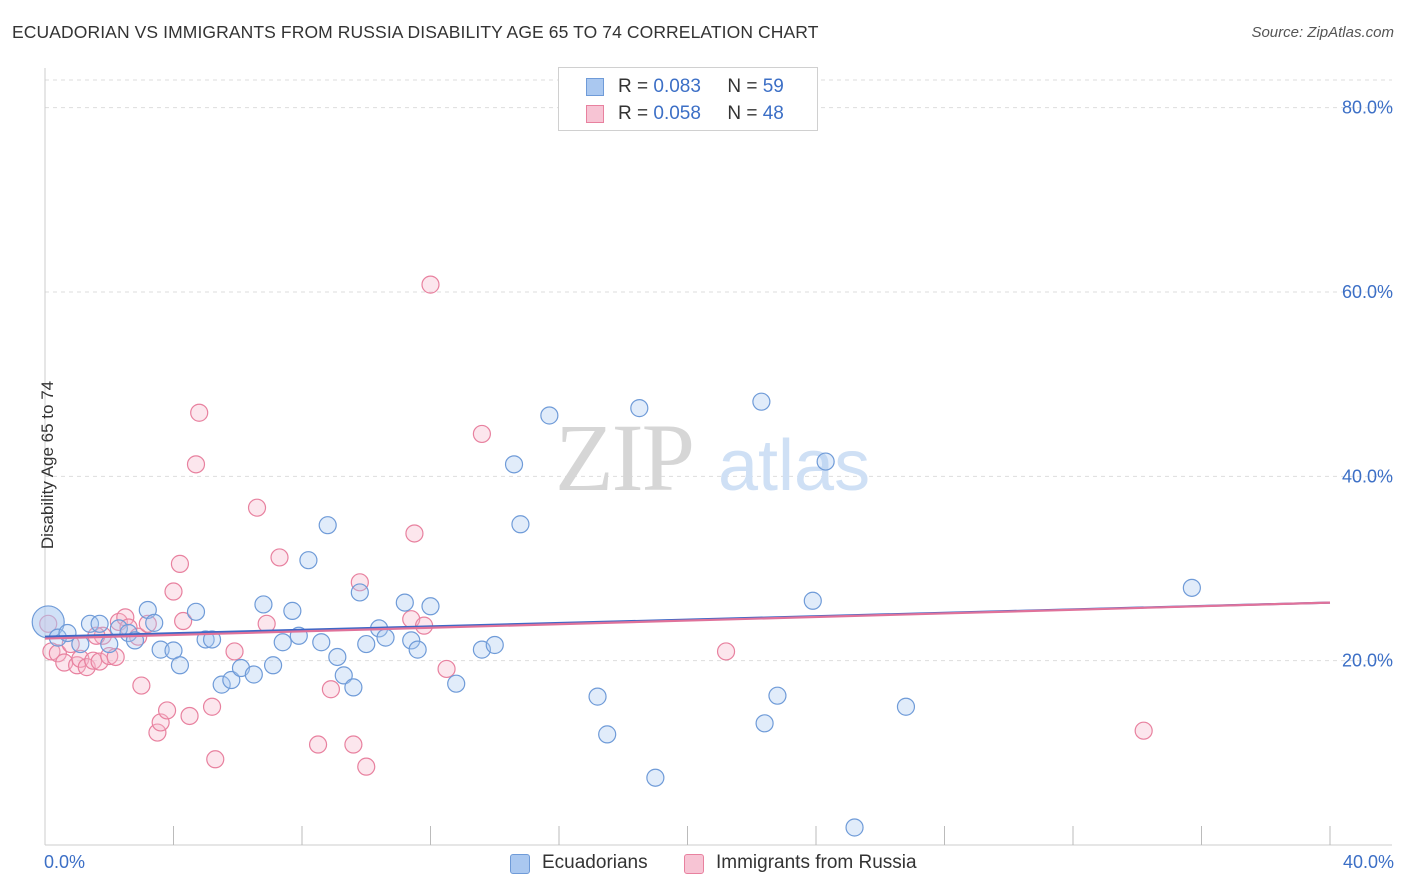  I want to click on y-tick-label: 40.0%, so click(1367, 476).